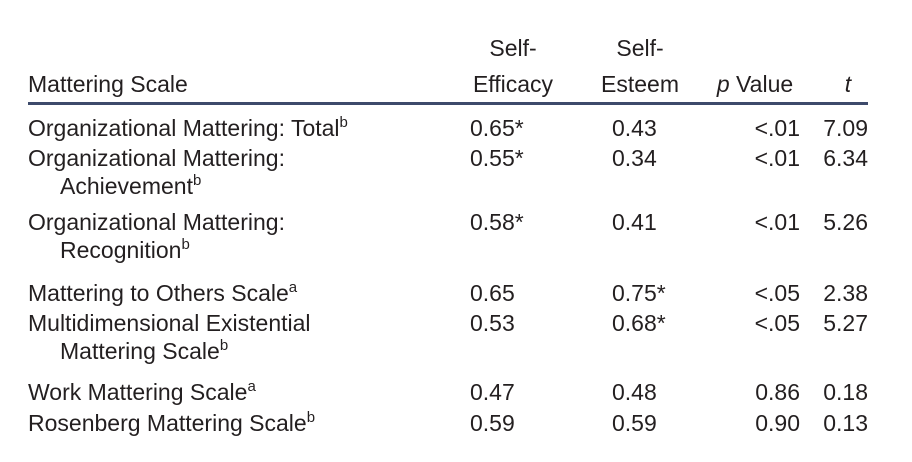 The width and height of the screenshot is (912, 462). I want to click on row-label: Work Mattering Scalea, so click(142, 392).